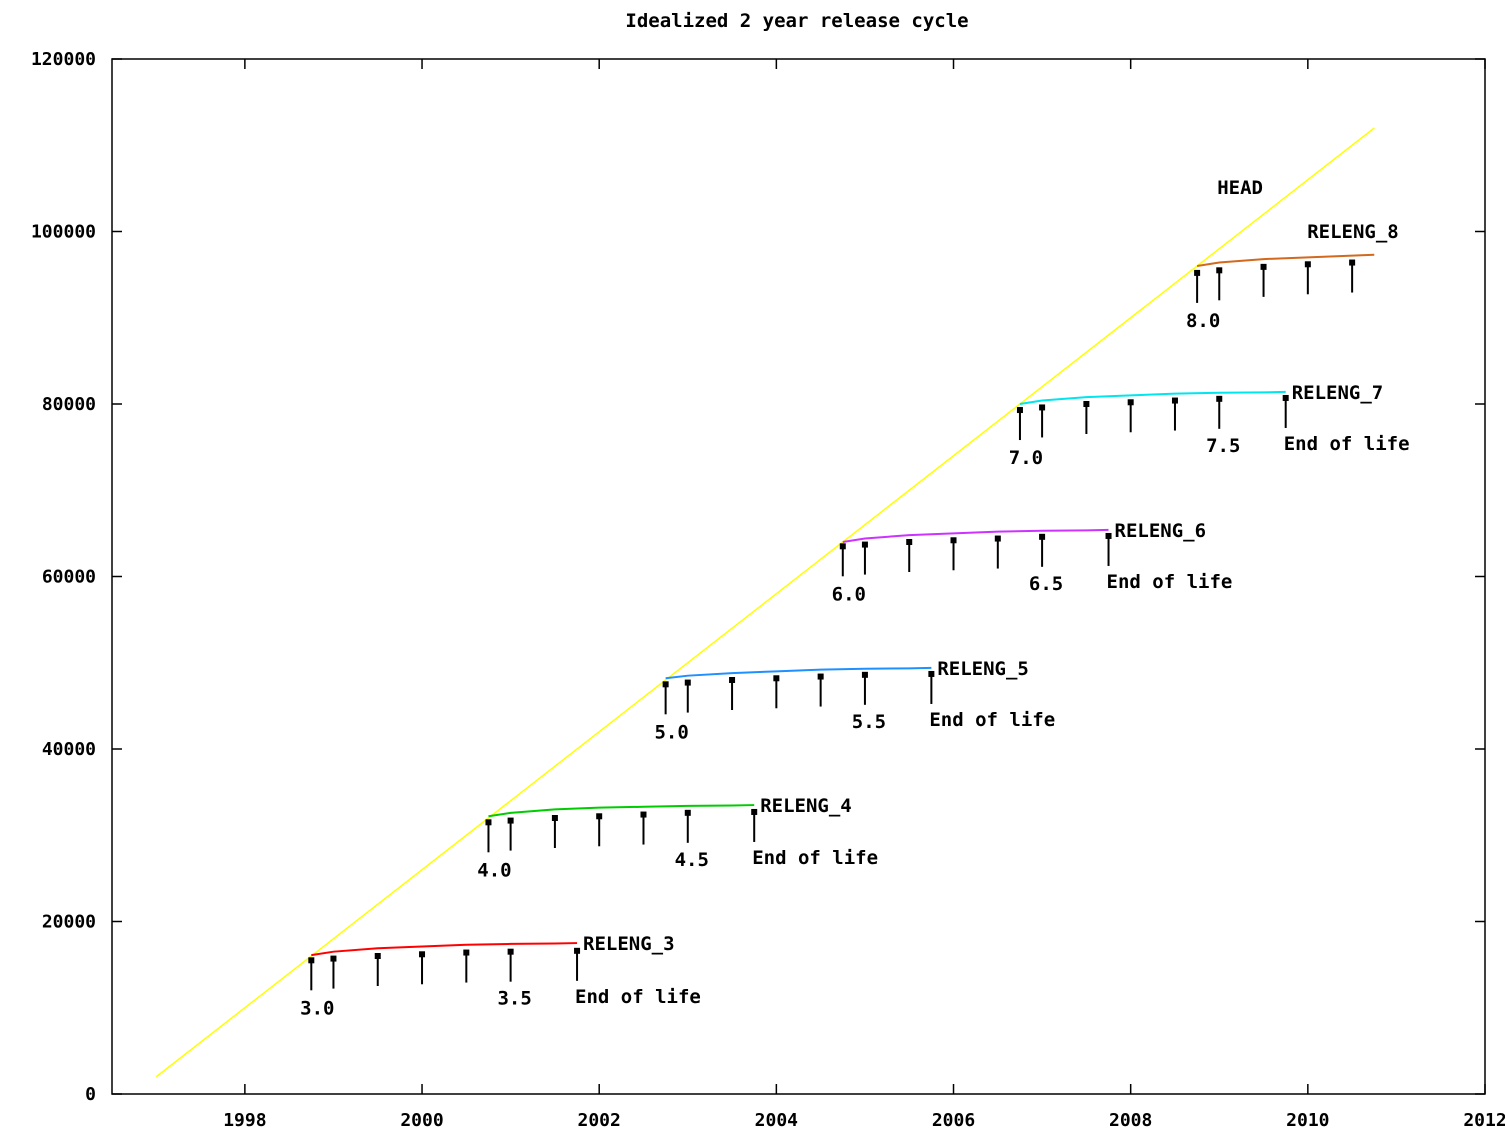 The height and width of the screenshot is (1135, 1505). What do you see at coordinates (983, 669) in the screenshot?
I see `branch-name-label: RELENG_5` at bounding box center [983, 669].